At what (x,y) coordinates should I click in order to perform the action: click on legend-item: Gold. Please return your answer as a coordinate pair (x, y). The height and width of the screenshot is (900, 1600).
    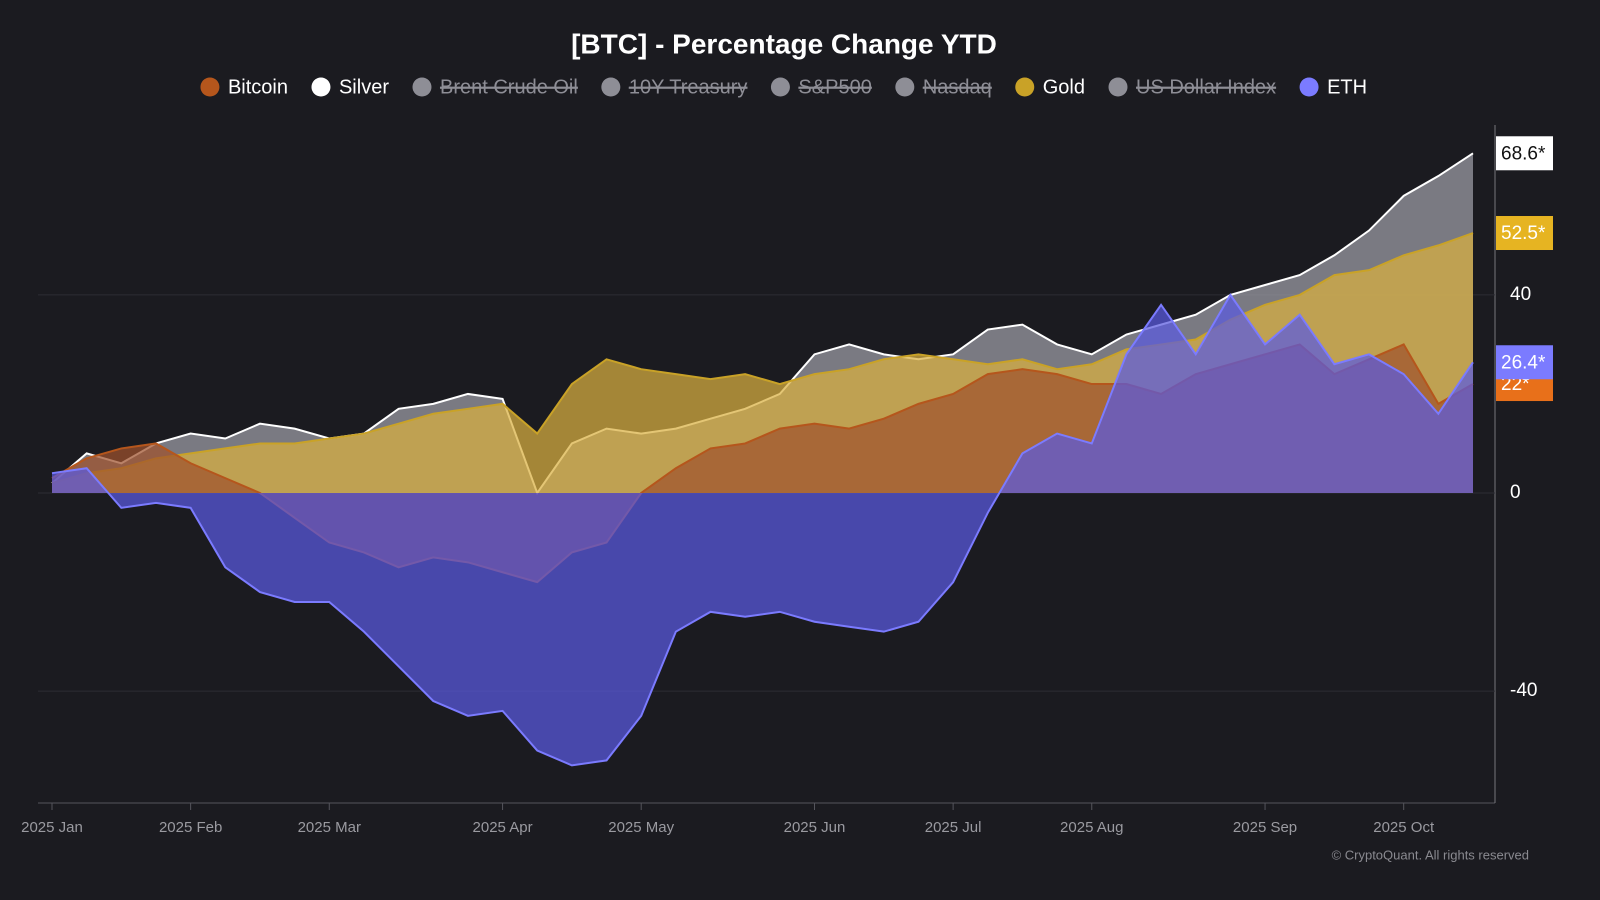
    Looking at the image, I should click on (1050, 87).